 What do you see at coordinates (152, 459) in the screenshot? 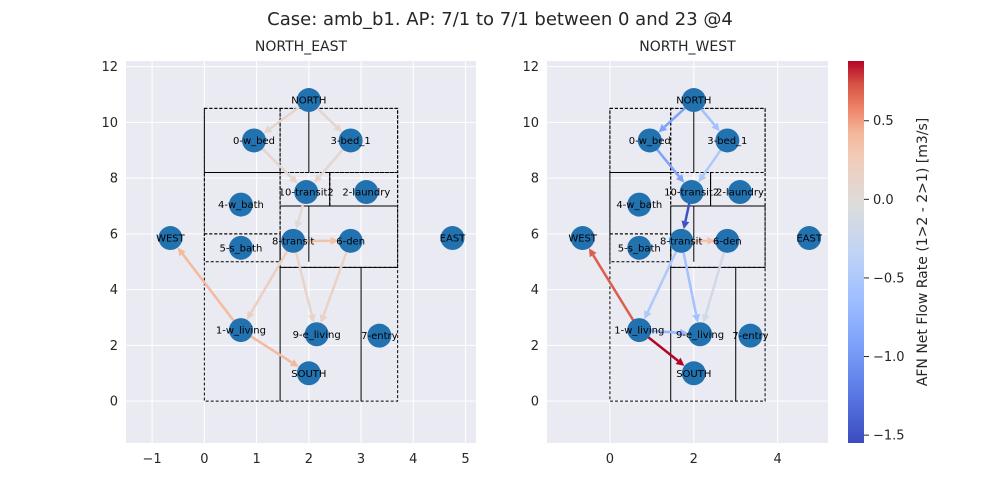
I see `x-tick-label: −1` at bounding box center [152, 459].